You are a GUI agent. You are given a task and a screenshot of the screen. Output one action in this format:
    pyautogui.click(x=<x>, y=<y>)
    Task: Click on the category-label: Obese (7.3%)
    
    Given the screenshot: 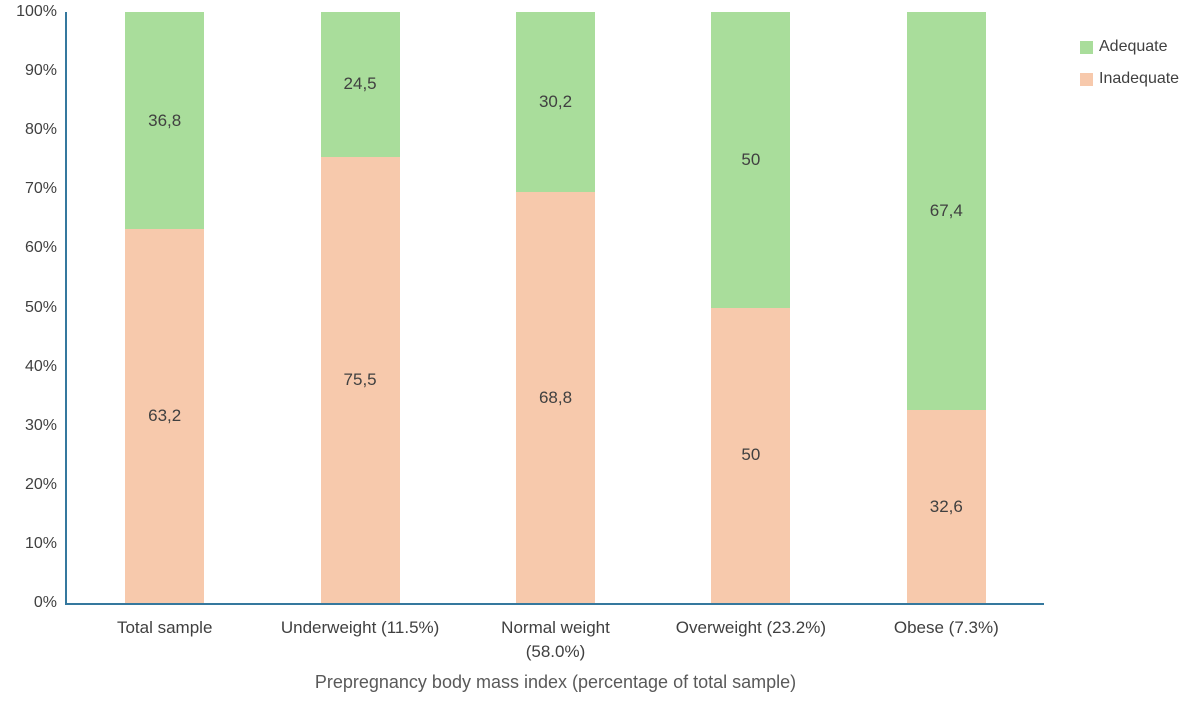 What is the action you would take?
    pyautogui.click(x=946, y=627)
    